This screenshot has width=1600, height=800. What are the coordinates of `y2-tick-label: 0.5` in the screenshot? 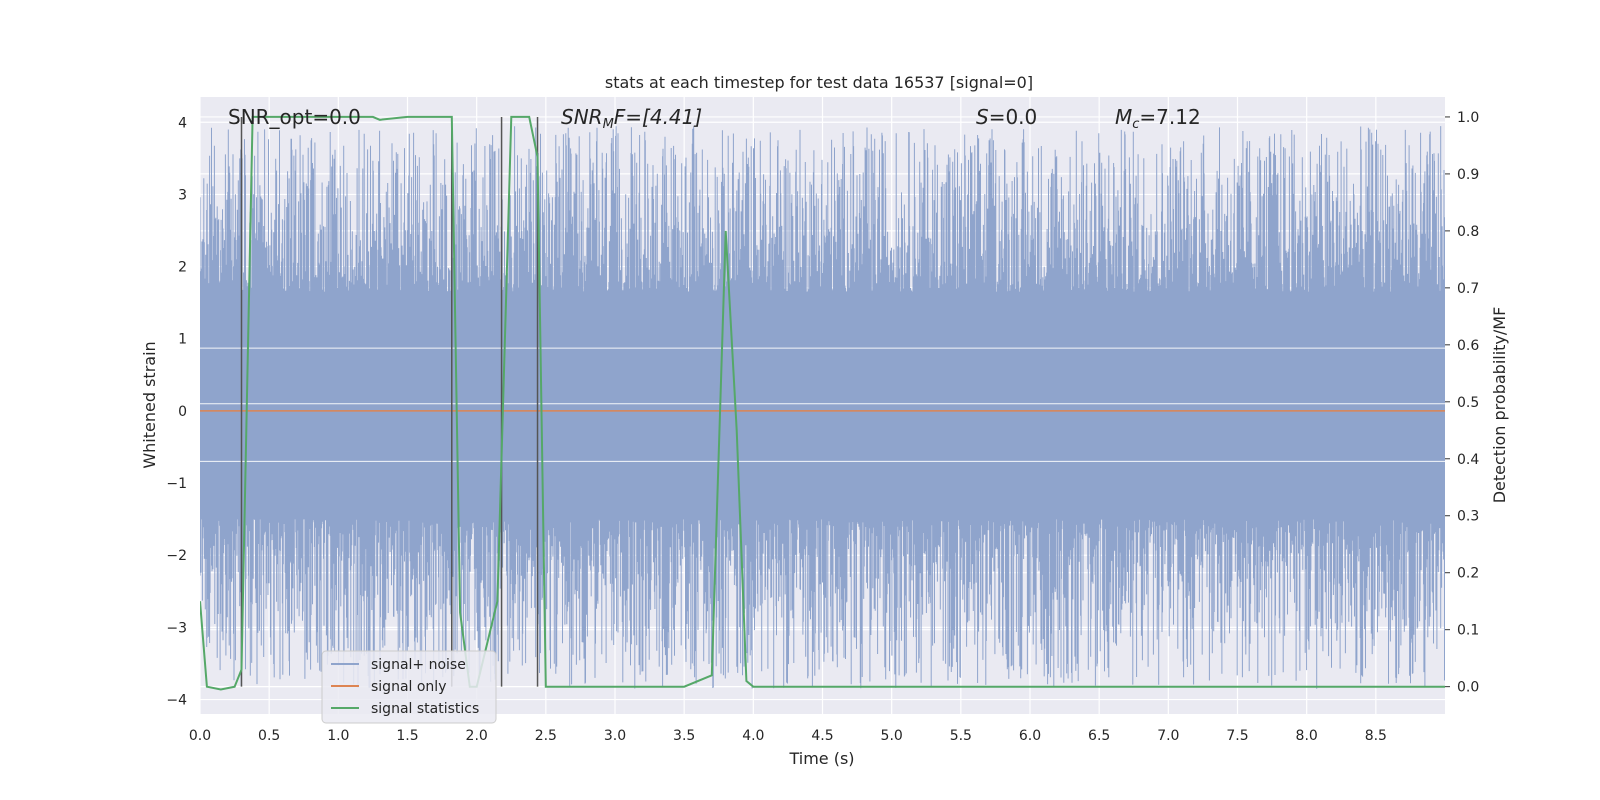 It's located at (1468, 403).